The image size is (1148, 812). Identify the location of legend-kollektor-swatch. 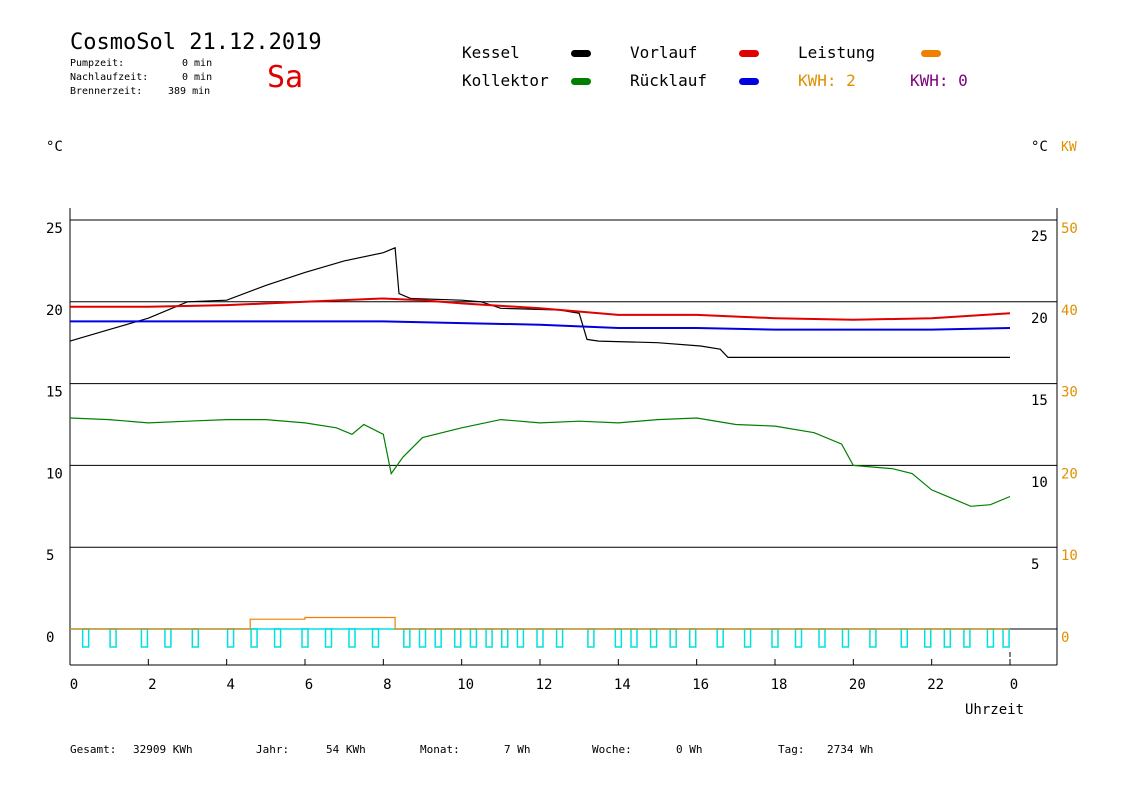
(581, 81).